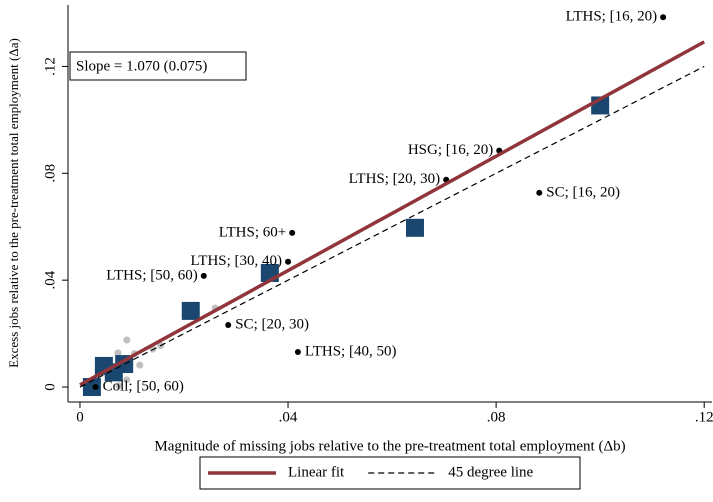 The image size is (713, 502). I want to click on point-label: Coll; [50, 60), so click(143, 386).